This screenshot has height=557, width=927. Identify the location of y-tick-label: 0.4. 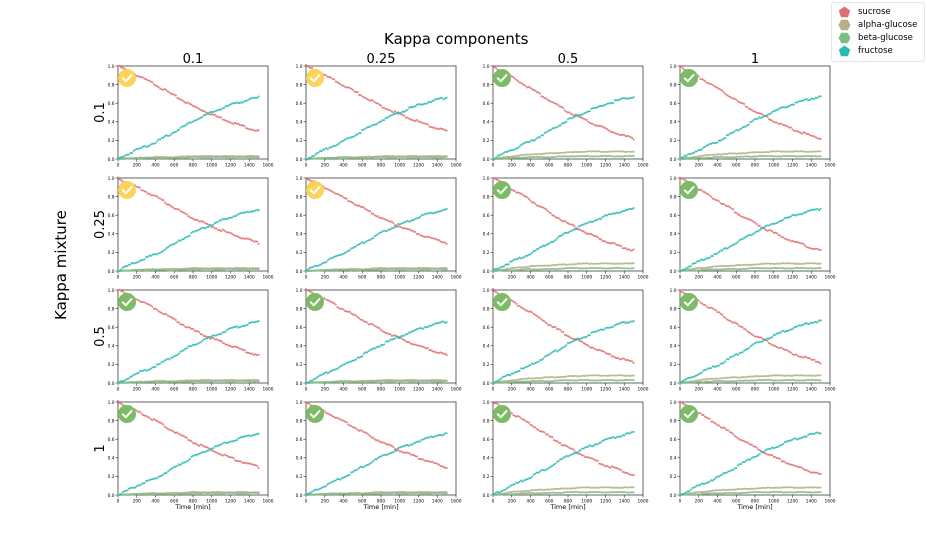
(111, 235).